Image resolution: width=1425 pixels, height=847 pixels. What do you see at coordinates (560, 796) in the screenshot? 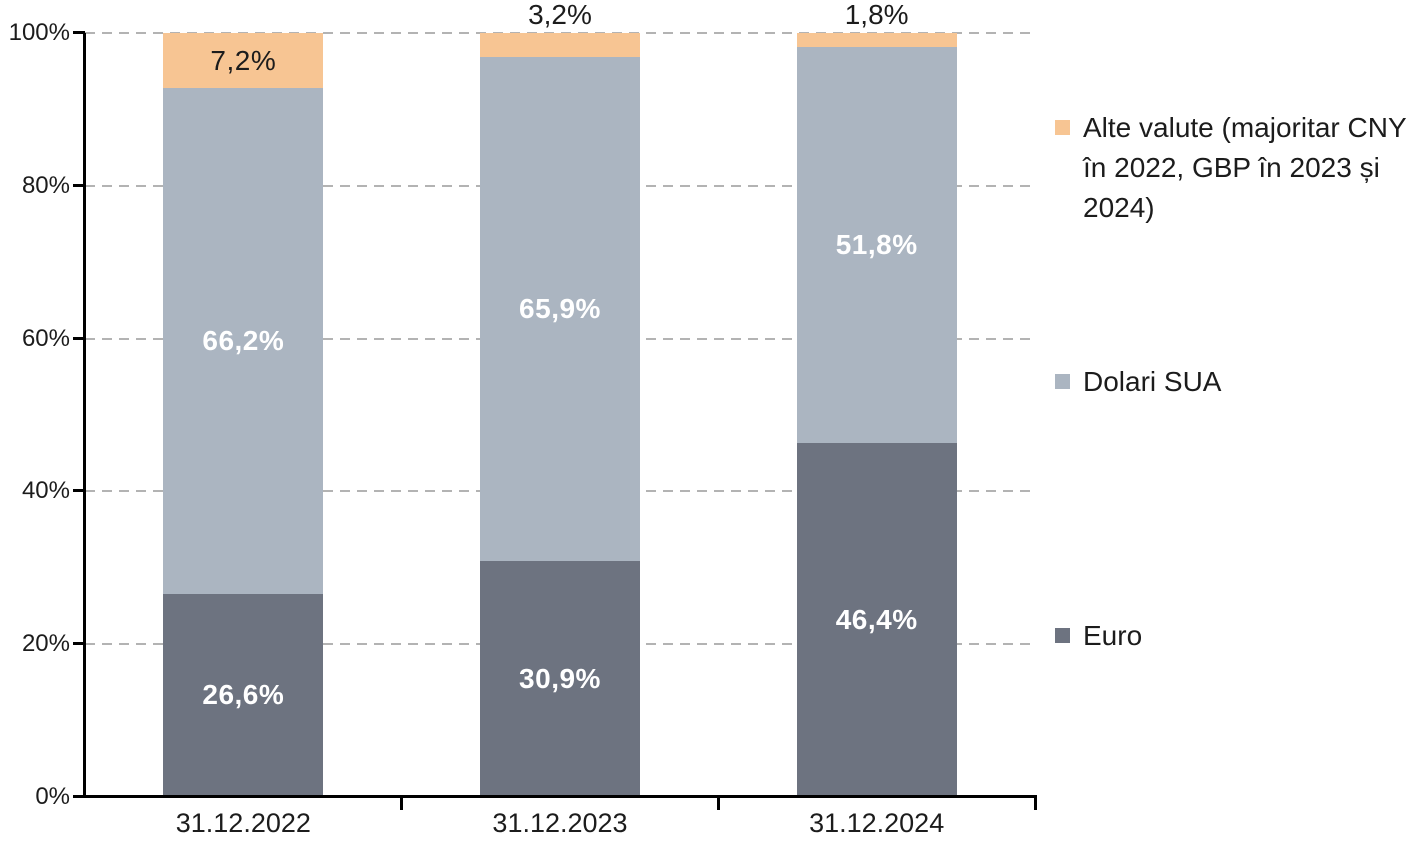
I see `x-axis-line` at bounding box center [560, 796].